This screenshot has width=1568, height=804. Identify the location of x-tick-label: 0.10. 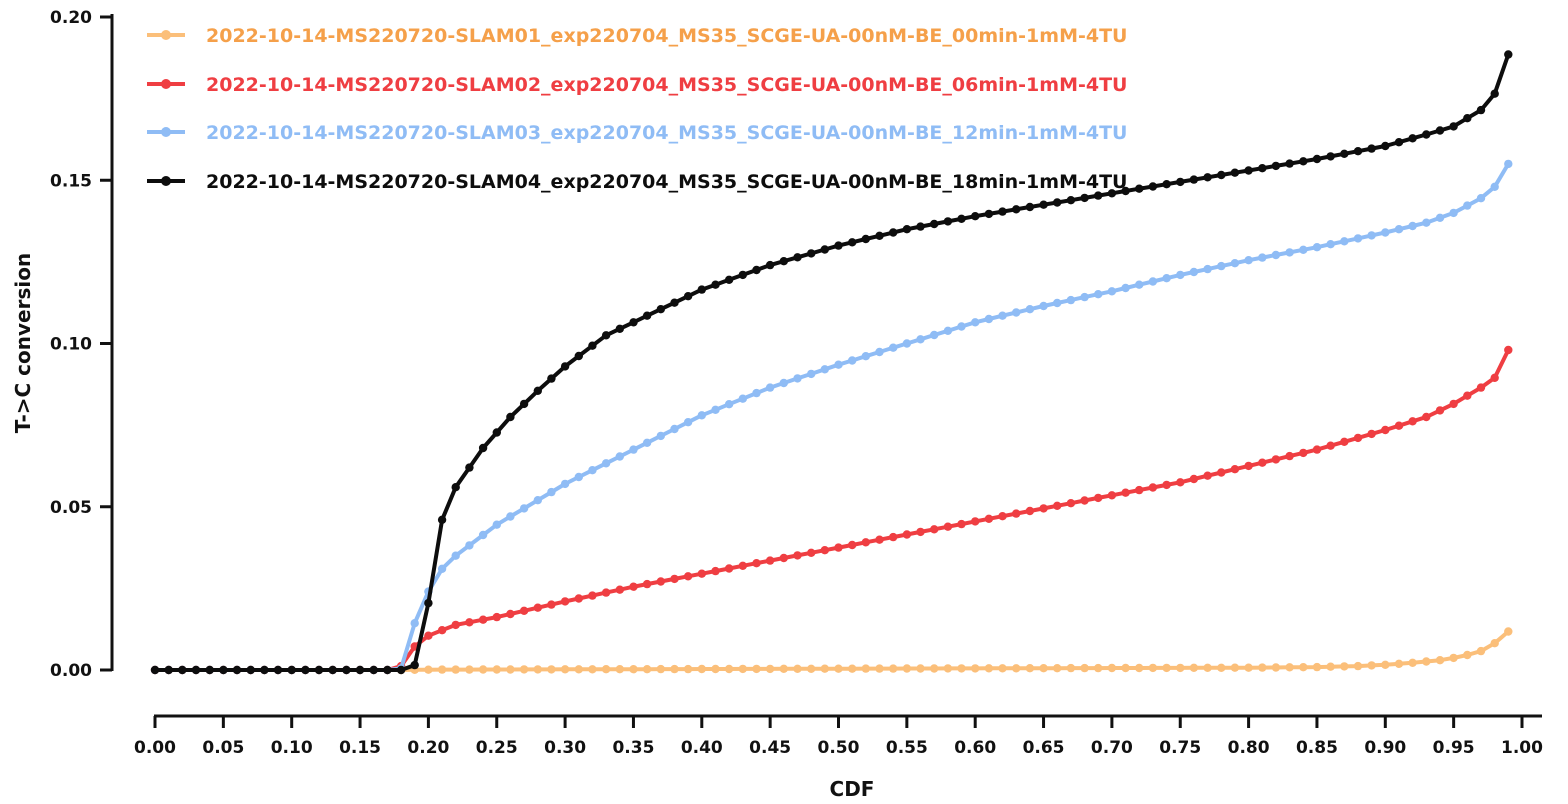
(292, 748).